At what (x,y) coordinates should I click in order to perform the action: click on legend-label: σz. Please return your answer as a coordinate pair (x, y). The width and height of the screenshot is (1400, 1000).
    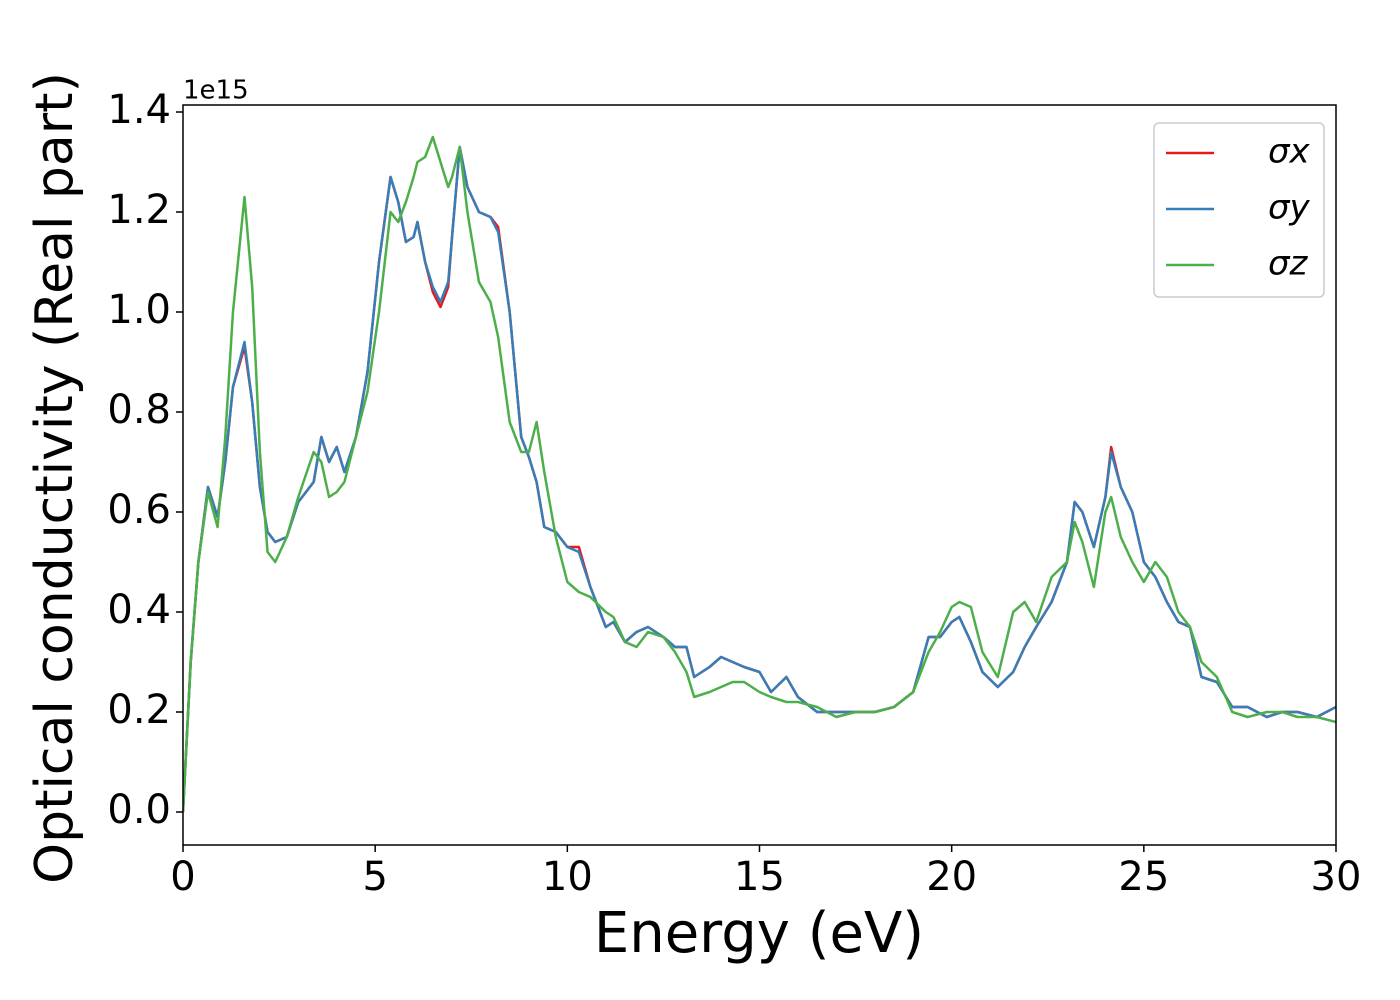
    Looking at the image, I should click on (1288, 264).